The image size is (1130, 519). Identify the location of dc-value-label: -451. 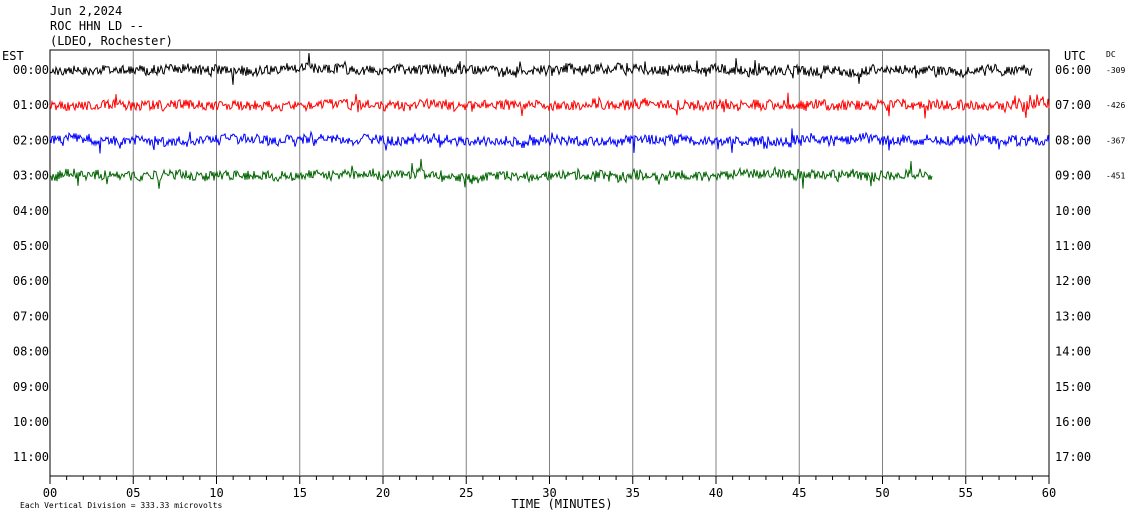
(1115, 176).